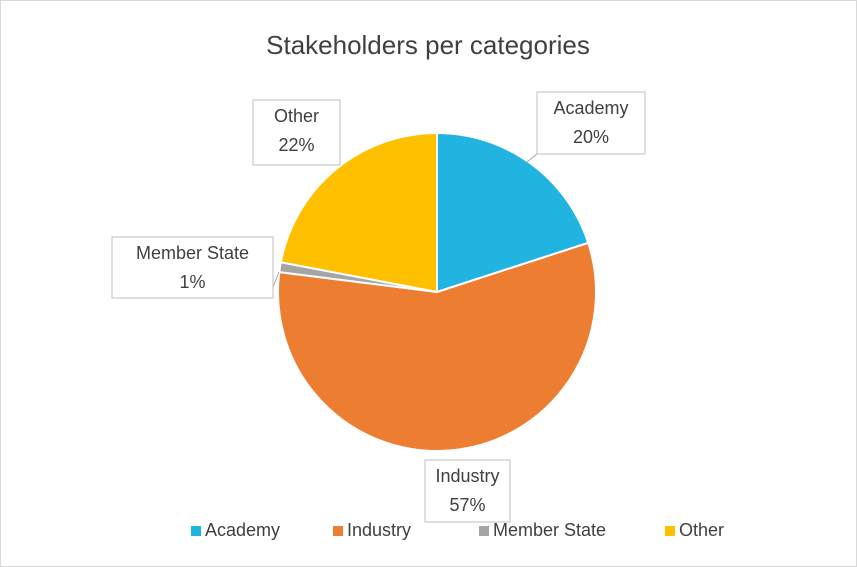  I want to click on data-label-name: Member State, so click(192, 253).